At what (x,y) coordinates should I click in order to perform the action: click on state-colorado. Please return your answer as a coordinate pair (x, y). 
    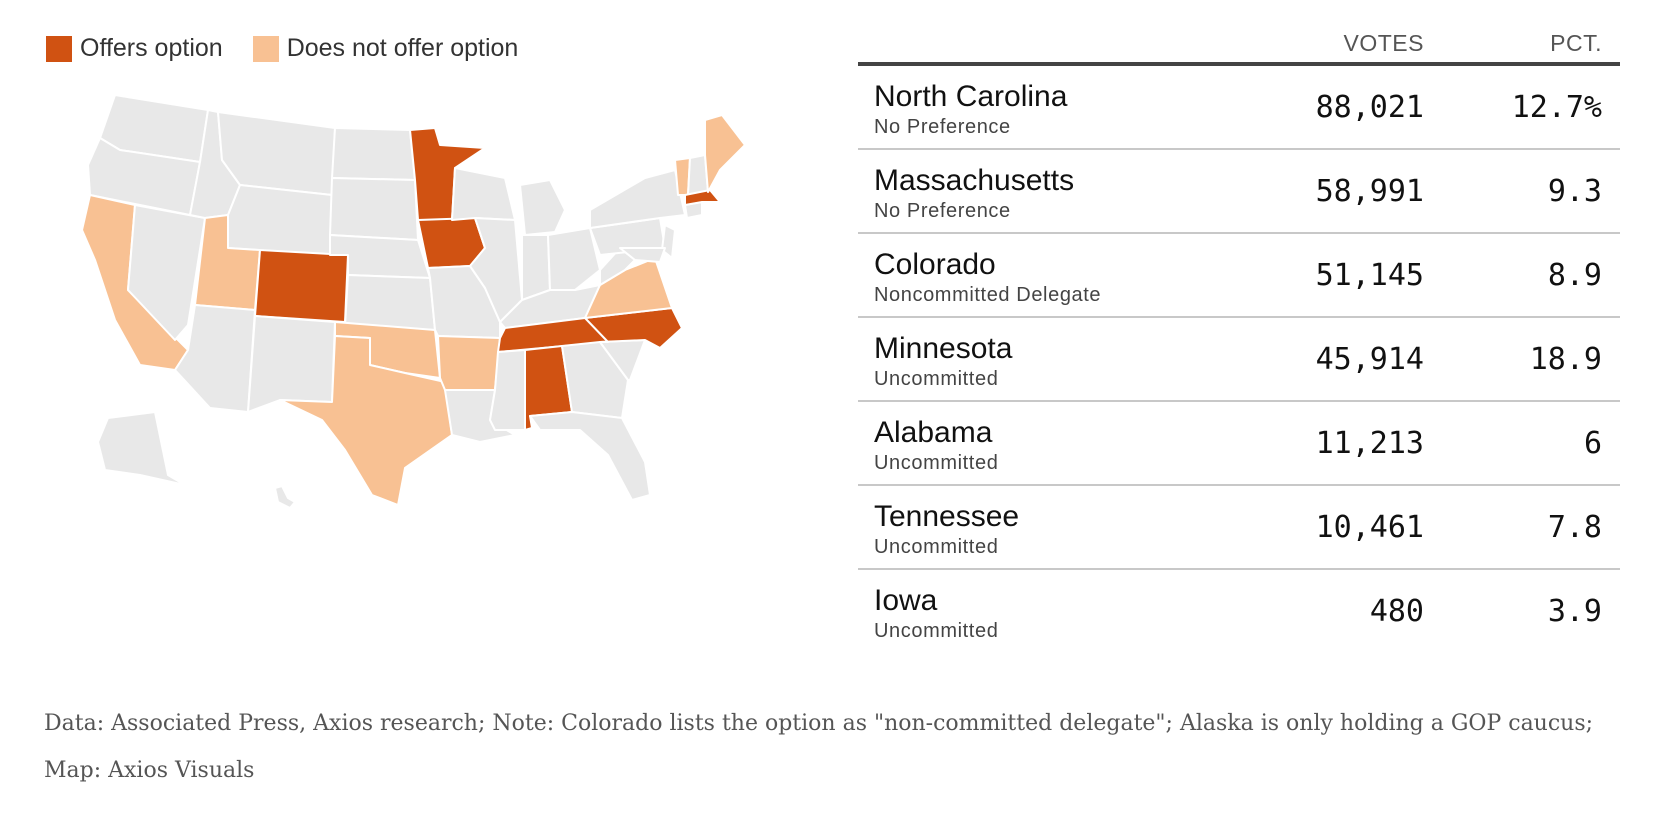
    Looking at the image, I should click on (301, 286).